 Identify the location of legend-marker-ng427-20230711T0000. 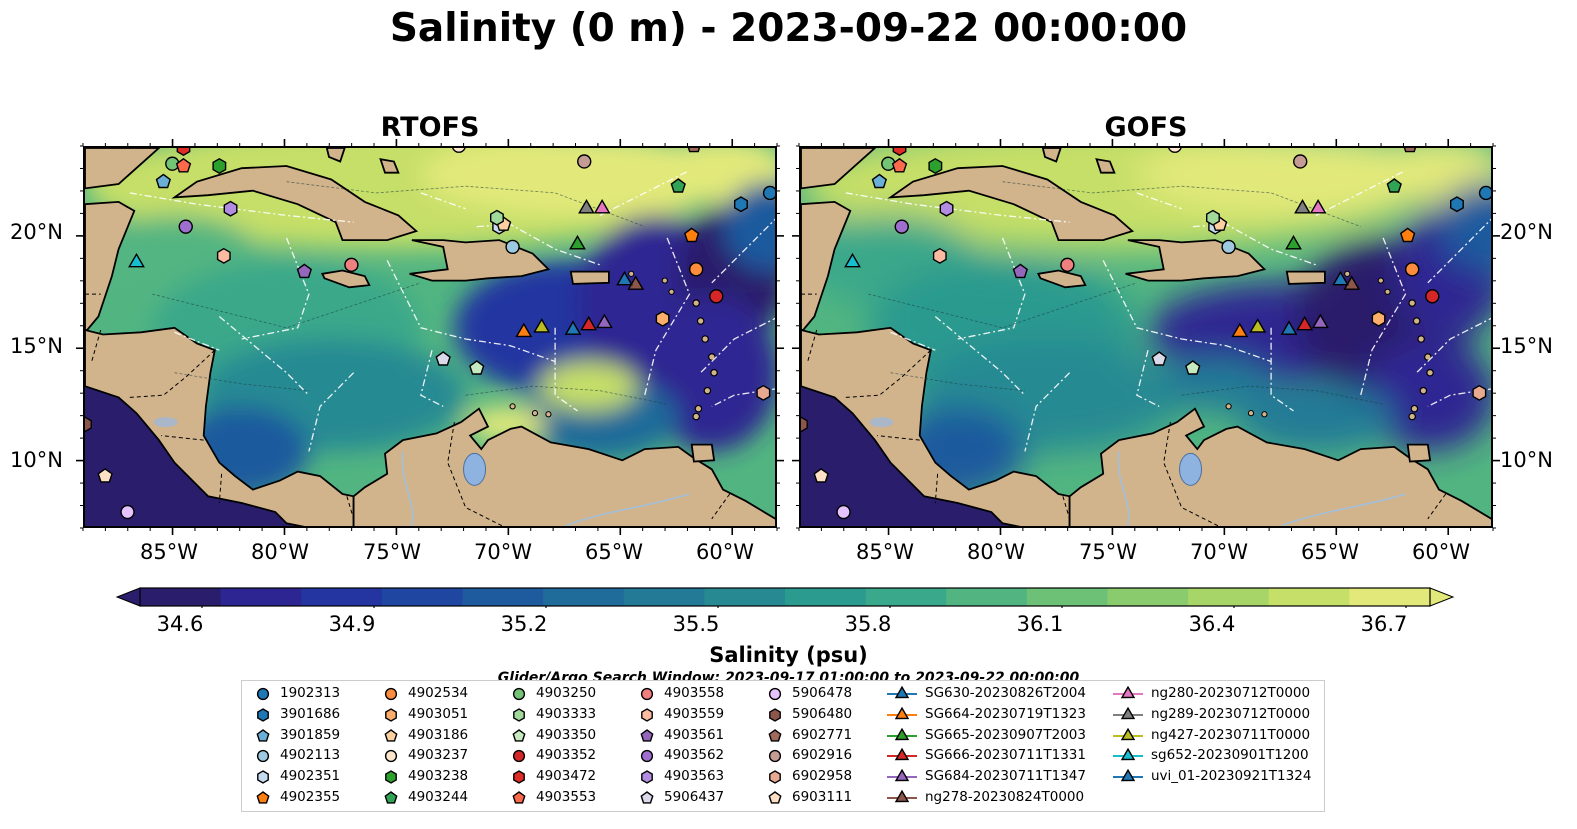
(1128, 733).